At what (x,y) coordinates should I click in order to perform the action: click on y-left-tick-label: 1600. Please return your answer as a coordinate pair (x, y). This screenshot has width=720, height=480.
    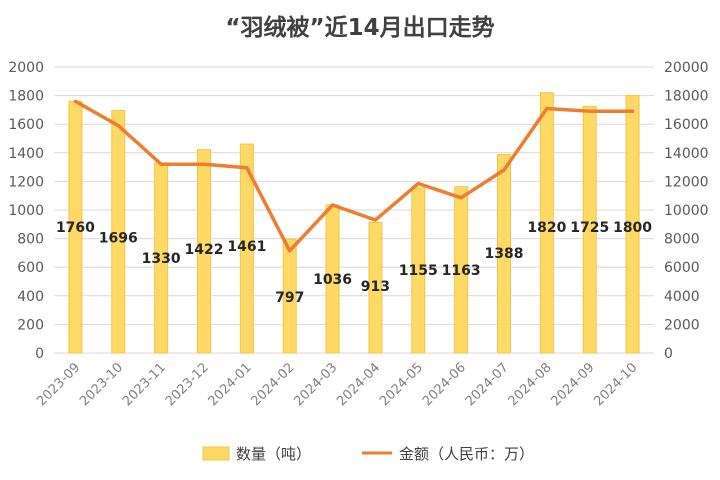
    Looking at the image, I should click on (26, 125).